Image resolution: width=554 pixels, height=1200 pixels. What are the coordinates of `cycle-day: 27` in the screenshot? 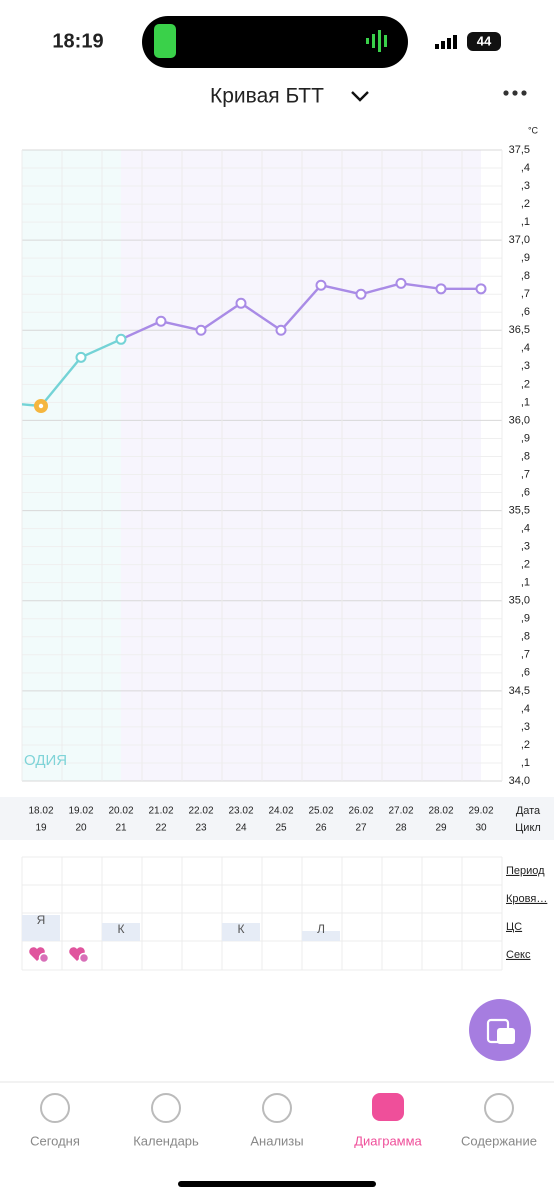 It's located at (361, 828).